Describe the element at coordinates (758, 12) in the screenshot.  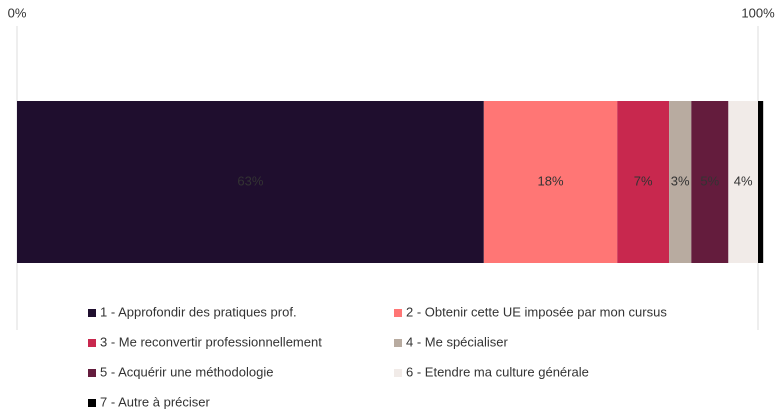
I see `x-tick-label: 100%` at that location.